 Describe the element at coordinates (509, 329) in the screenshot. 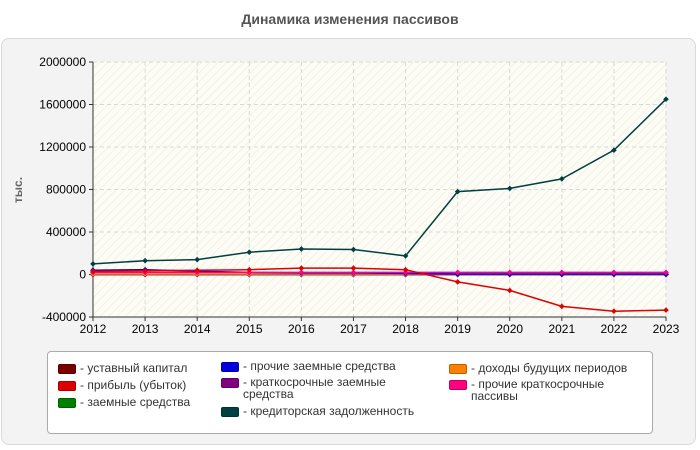

I see `x-tick-label: 2020` at that location.